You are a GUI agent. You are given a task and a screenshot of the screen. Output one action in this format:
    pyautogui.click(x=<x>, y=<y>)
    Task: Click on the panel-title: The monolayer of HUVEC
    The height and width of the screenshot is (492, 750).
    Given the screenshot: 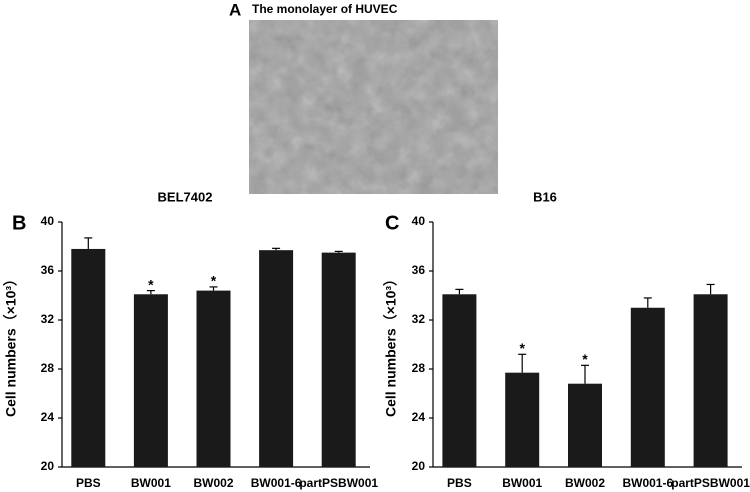 What is the action you would take?
    pyautogui.click(x=325, y=9)
    